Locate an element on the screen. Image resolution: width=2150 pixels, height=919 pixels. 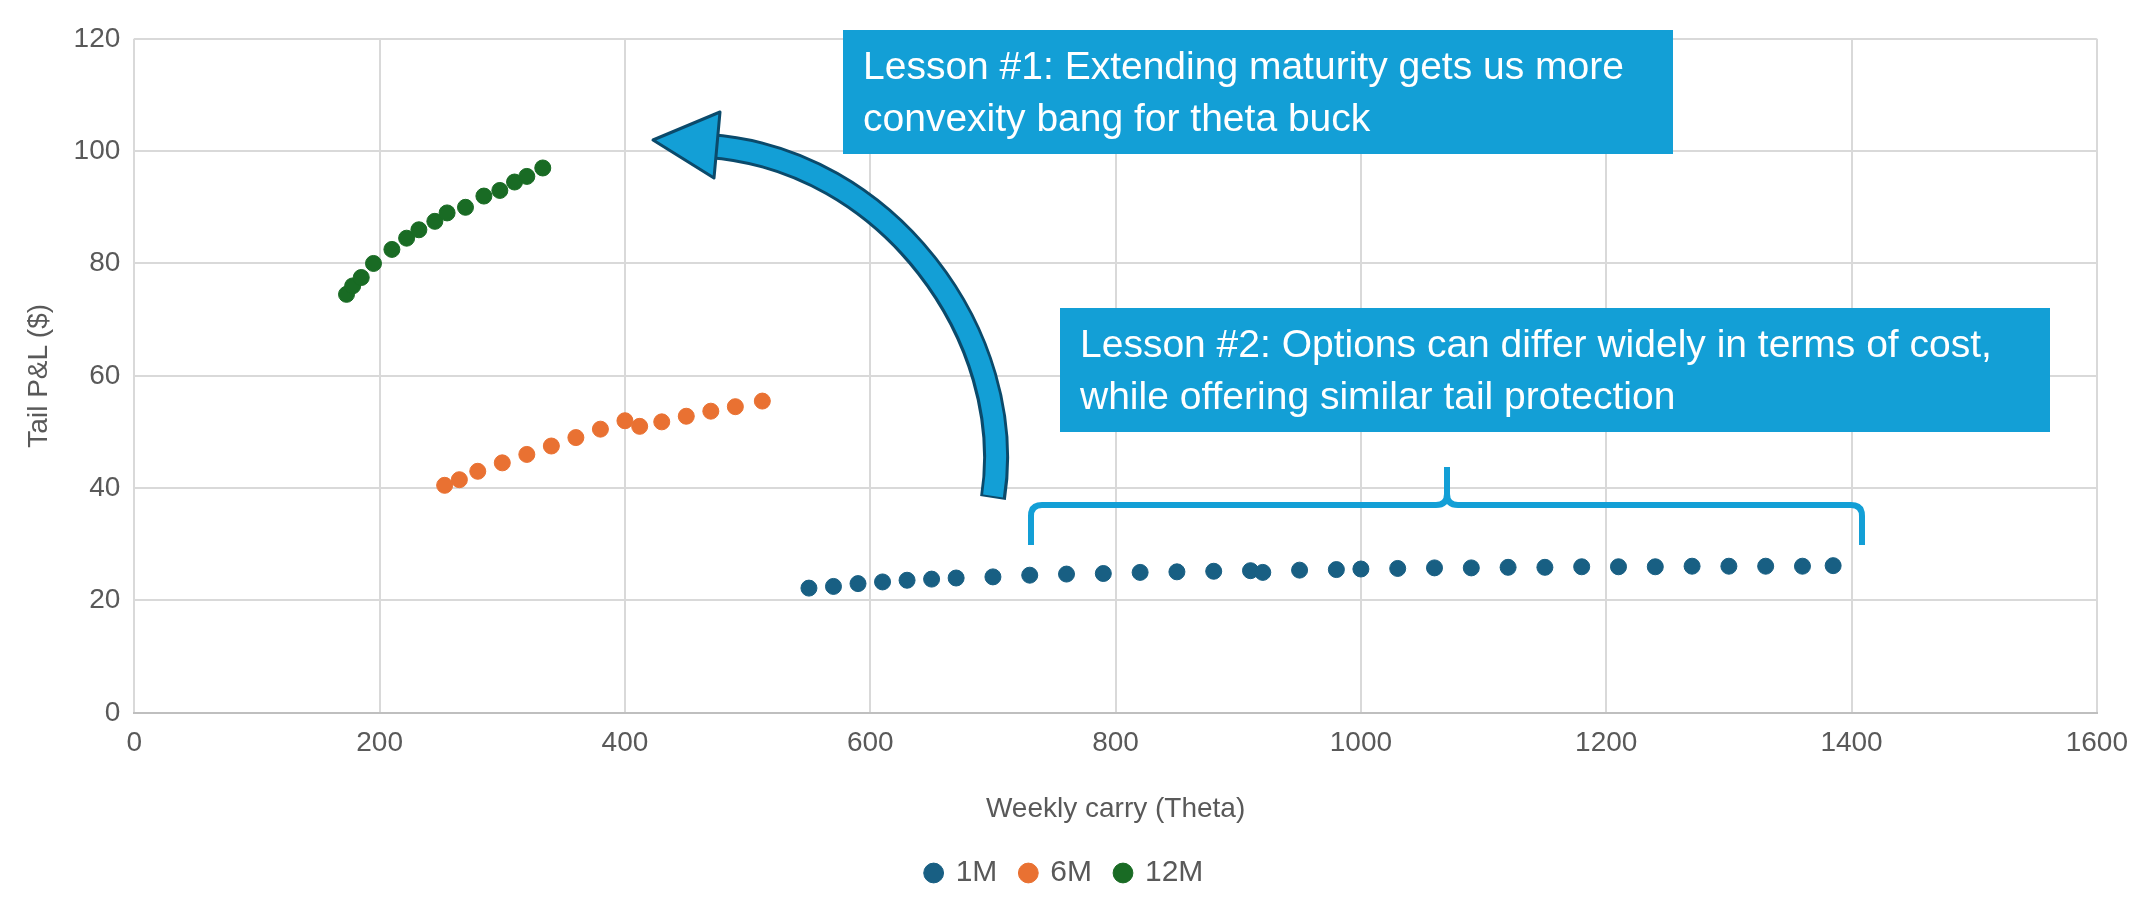
x-tick-label: 0 is located at coordinates (134, 742).